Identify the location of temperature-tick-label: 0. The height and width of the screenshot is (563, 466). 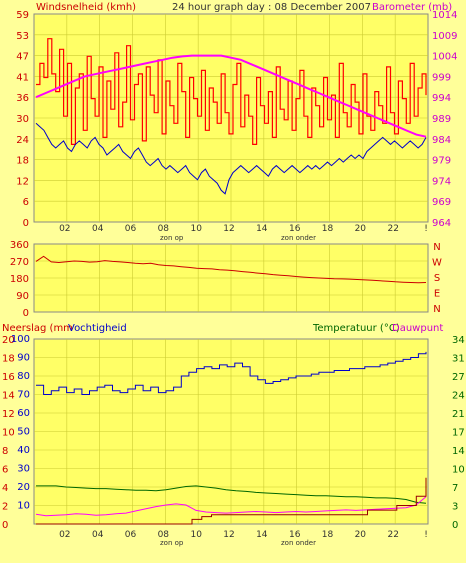
(455, 525).